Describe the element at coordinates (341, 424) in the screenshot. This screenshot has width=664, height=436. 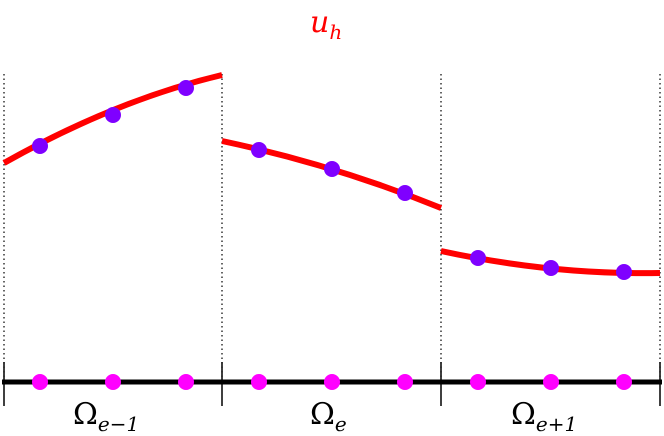
I see `element-label-subscript: e` at that location.